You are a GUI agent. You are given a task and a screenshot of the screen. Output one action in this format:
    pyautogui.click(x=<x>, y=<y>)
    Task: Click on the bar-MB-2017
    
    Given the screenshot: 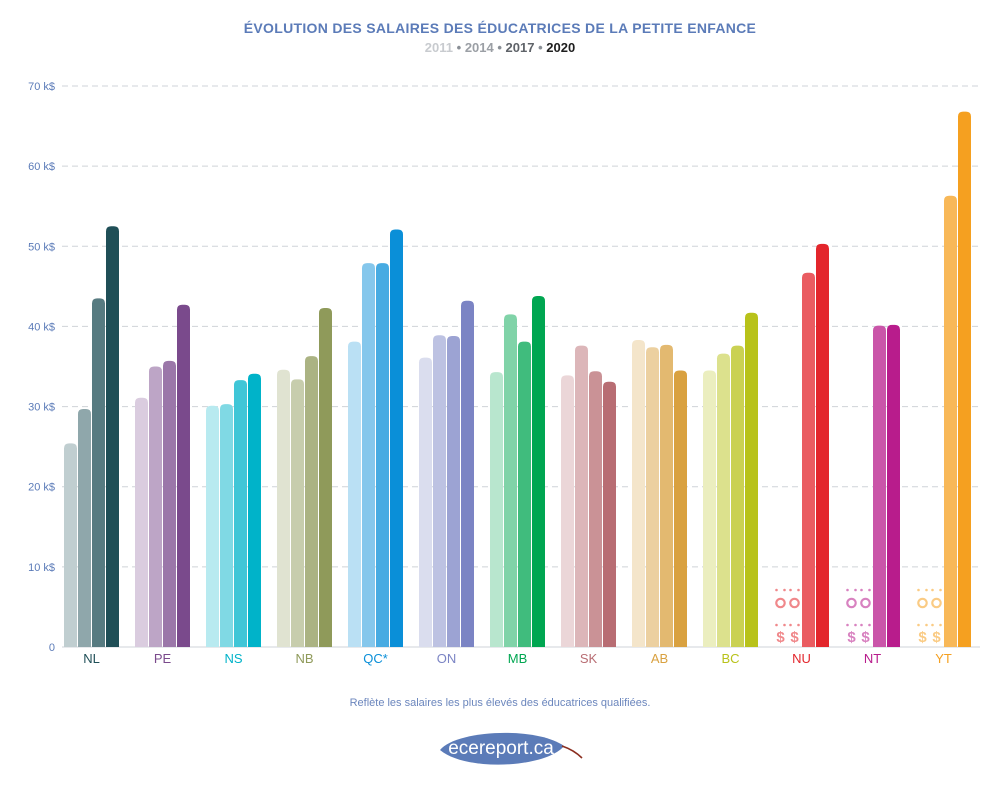 What is the action you would take?
    pyautogui.click(x=524, y=494)
    